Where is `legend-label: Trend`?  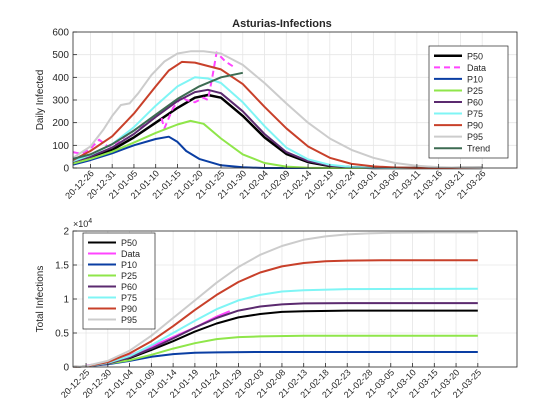
legend-label: Trend is located at coordinates (478, 149).